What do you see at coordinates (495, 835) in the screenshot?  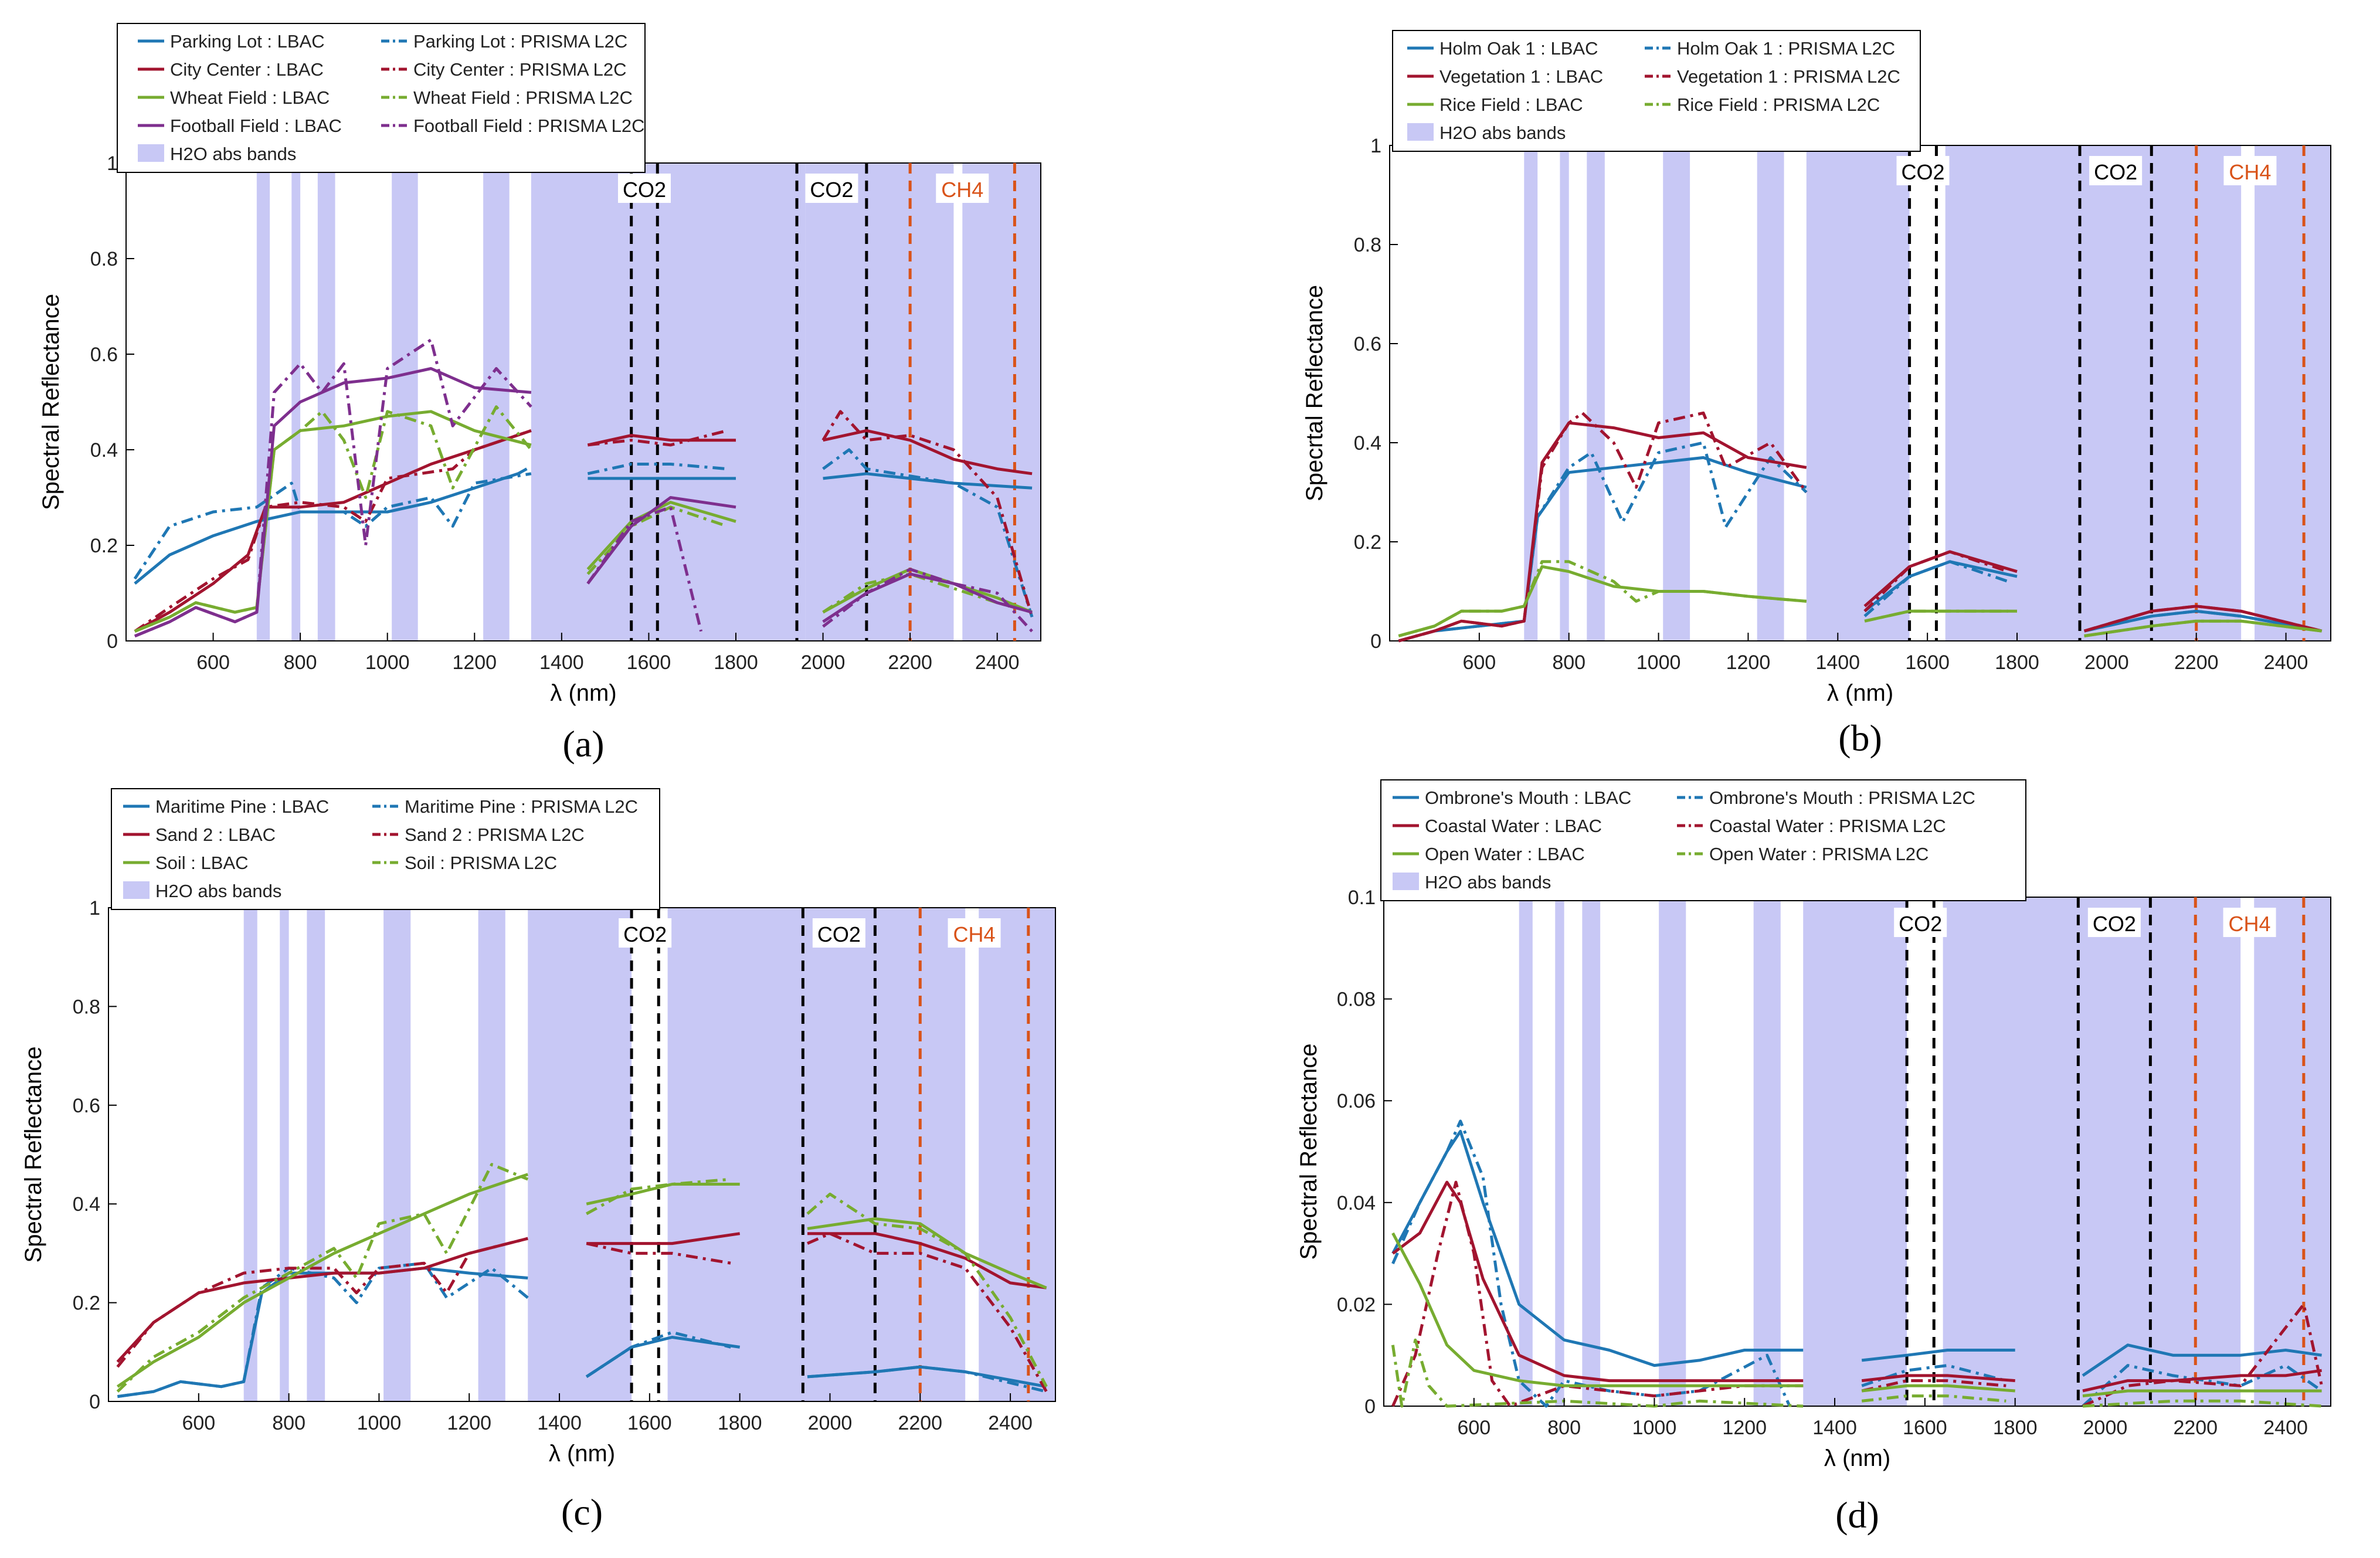 I see `legend-entry: Sand 2 : PRISMA L2C` at bounding box center [495, 835].